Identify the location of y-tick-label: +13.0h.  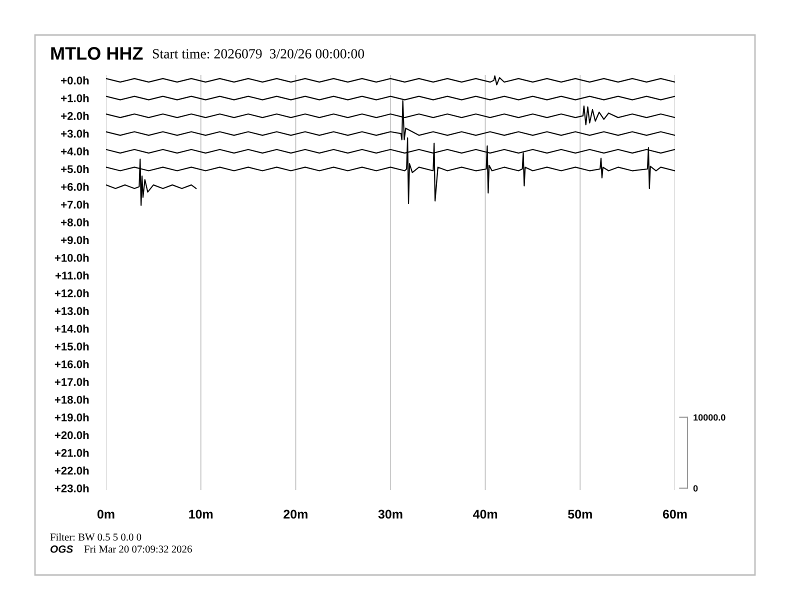
(71, 311).